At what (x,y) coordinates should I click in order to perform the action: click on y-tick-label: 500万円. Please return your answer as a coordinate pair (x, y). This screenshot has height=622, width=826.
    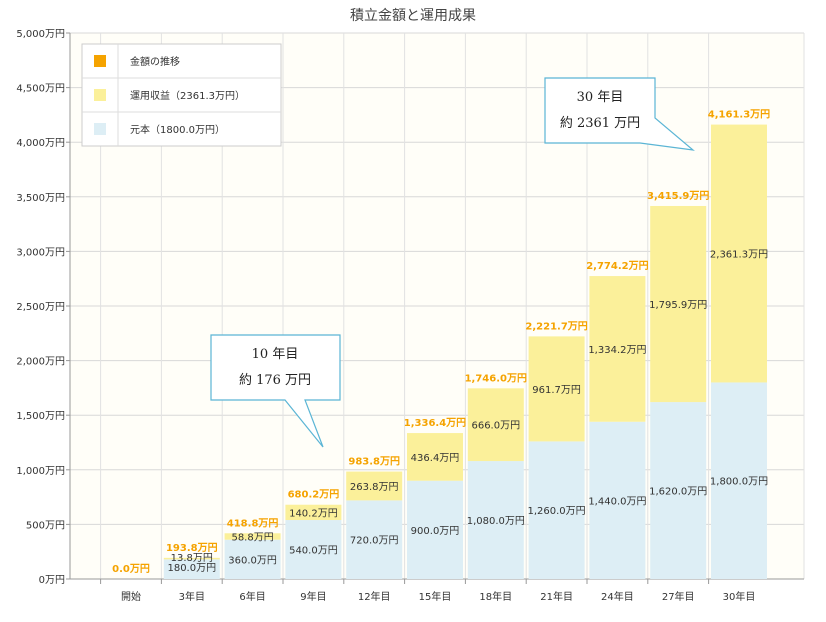
    Looking at the image, I should click on (45, 525).